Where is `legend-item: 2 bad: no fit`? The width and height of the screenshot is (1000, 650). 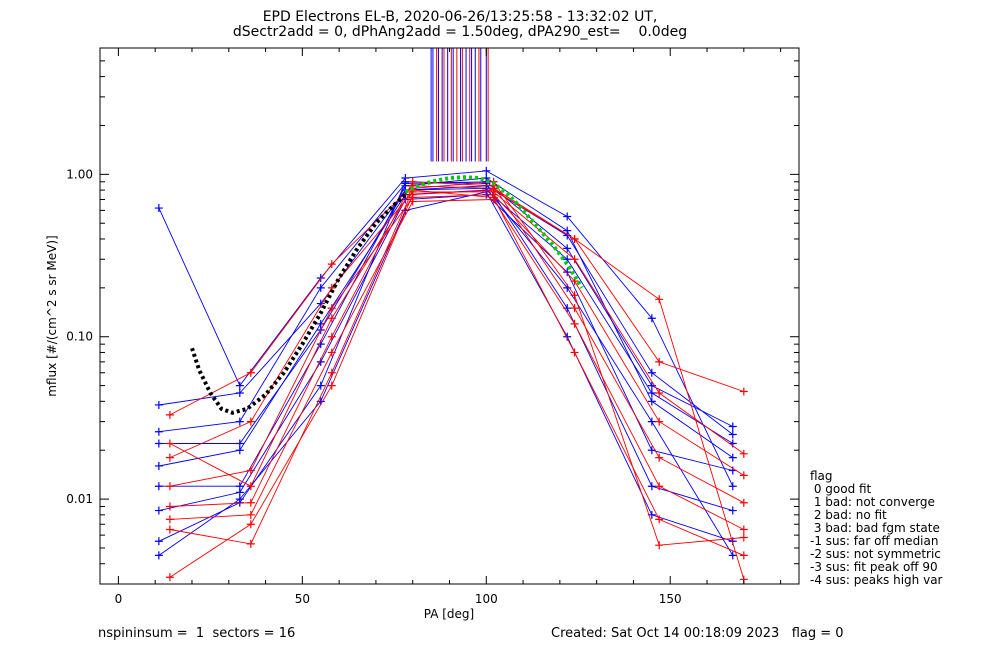
legend-item: 2 bad: no fit is located at coordinates (848, 515).